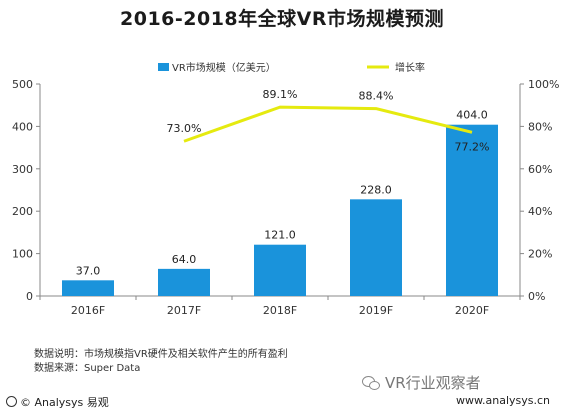  What do you see at coordinates (224, 67) in the screenshot?
I see `legend-label-bar: VR市场规模（亿美元）` at bounding box center [224, 67].